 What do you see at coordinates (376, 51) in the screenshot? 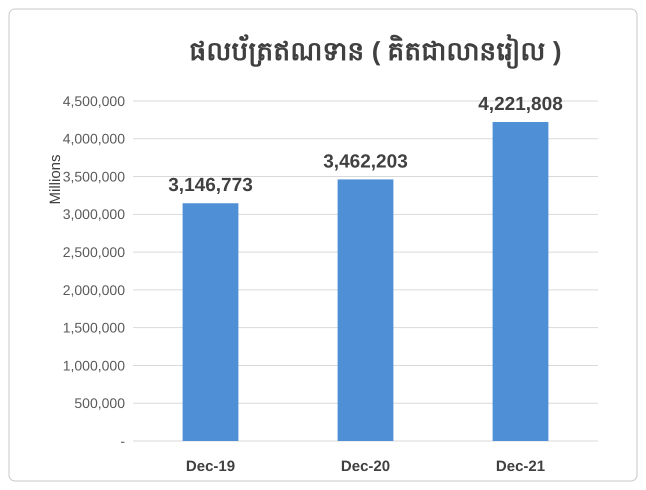
I see `chart-title: ផលប័ត្រឥណទាន ( គិតជាលានរៀល )` at bounding box center [376, 51].